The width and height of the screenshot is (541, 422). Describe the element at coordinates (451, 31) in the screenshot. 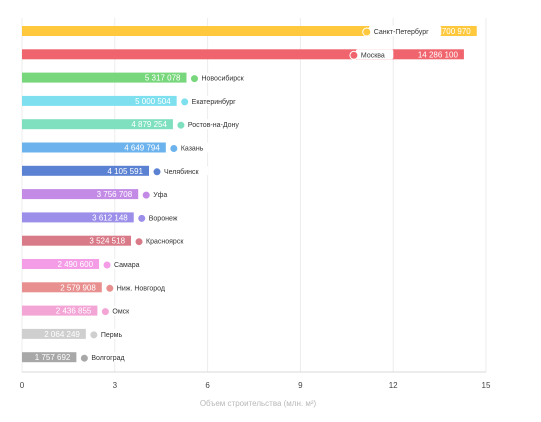

I see `bar-value-label: 14 700 970` at that location.